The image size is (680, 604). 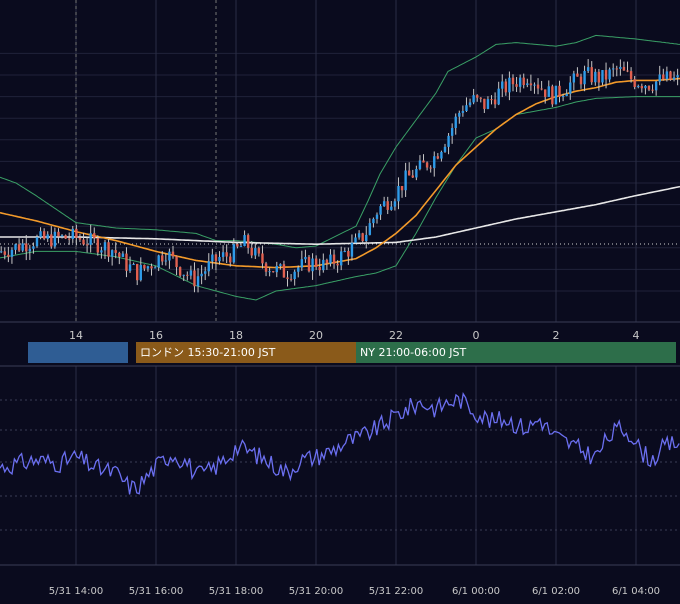 What do you see at coordinates (556, 335) in the screenshot?
I see `x-tick-label: 2` at bounding box center [556, 335].